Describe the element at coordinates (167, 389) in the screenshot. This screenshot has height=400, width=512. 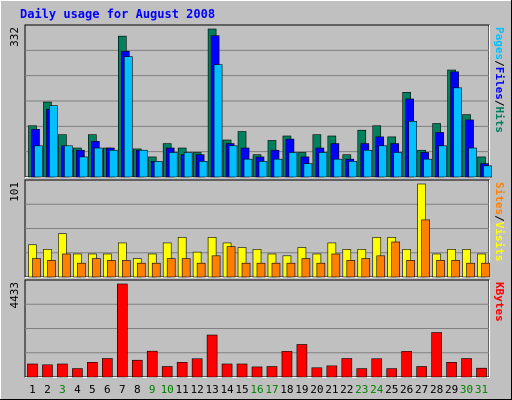
I see `x-tick-label-day-10: 10` at that location.